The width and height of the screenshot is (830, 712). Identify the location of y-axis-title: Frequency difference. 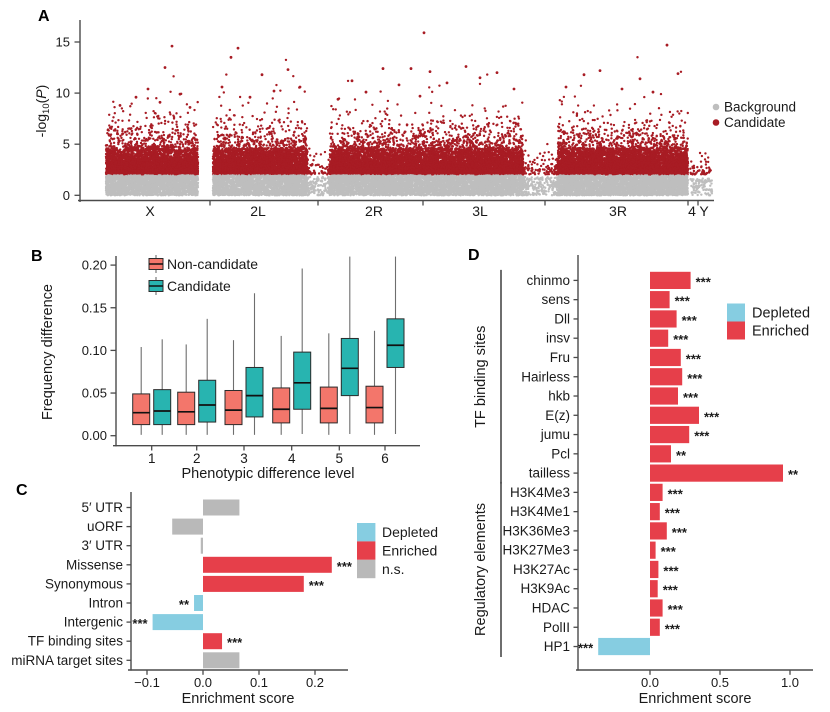
(48, 352).